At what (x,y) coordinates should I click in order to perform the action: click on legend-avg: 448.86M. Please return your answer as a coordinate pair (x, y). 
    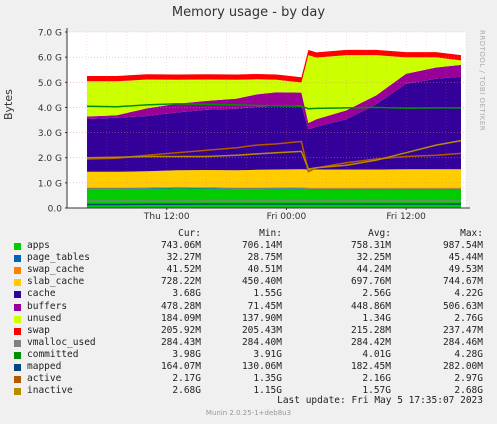
    Looking at the image, I should click on (370, 306).